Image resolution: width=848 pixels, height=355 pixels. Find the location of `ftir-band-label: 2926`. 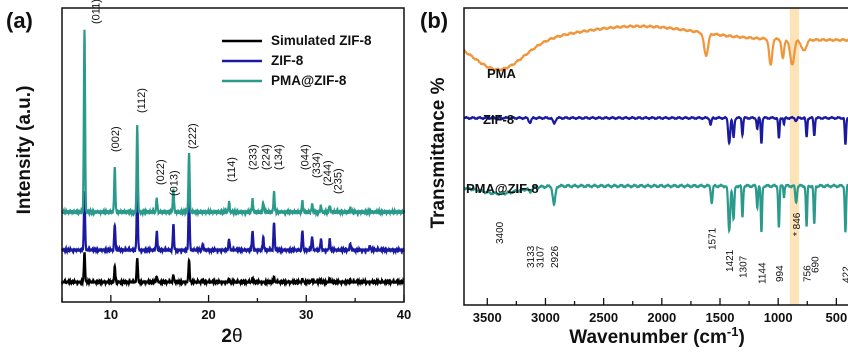

ftir-band-label: 2926 is located at coordinates (555, 256).